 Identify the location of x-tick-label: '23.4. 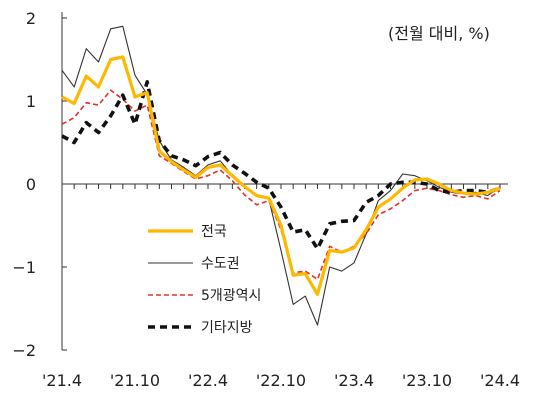
(354, 380).